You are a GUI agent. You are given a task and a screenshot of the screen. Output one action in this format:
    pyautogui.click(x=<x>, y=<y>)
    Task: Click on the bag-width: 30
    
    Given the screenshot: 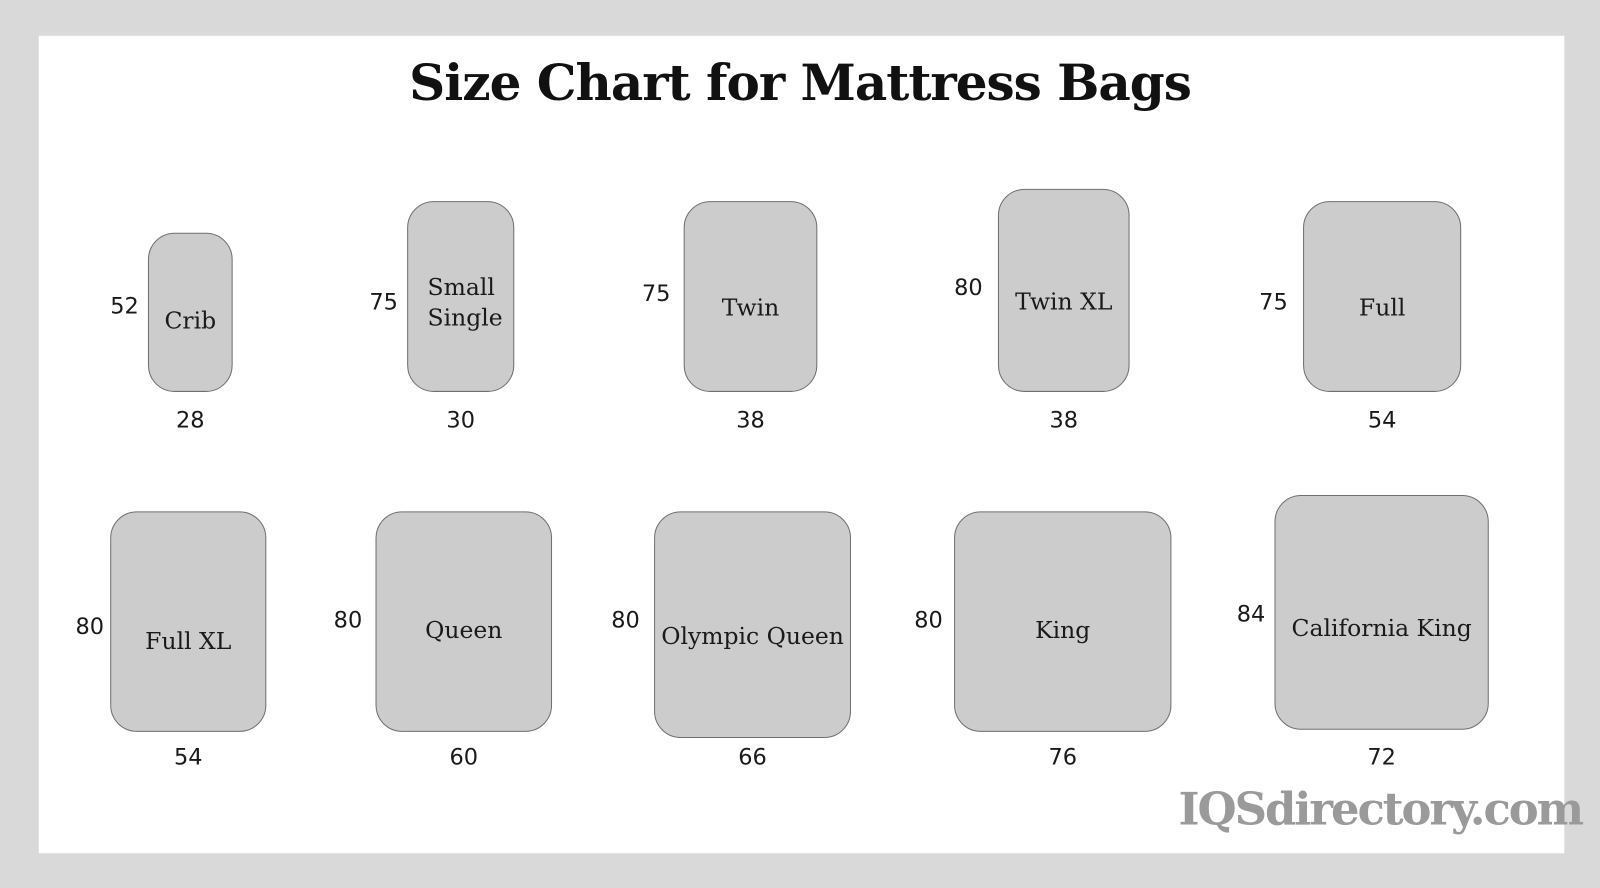 What is the action you would take?
    pyautogui.click(x=460, y=421)
    